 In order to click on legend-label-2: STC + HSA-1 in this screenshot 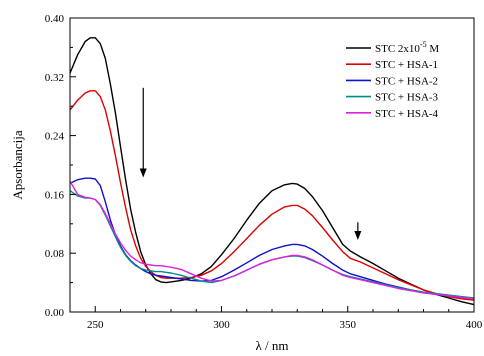, I will do `click(406, 65)`.